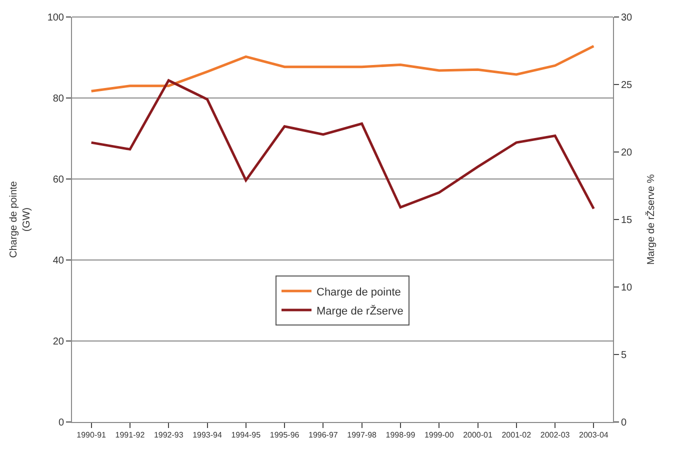 The height and width of the screenshot is (457, 683). Describe the element at coordinates (517, 435) in the screenshot. I see `x-tick-label: 2001-02` at that location.